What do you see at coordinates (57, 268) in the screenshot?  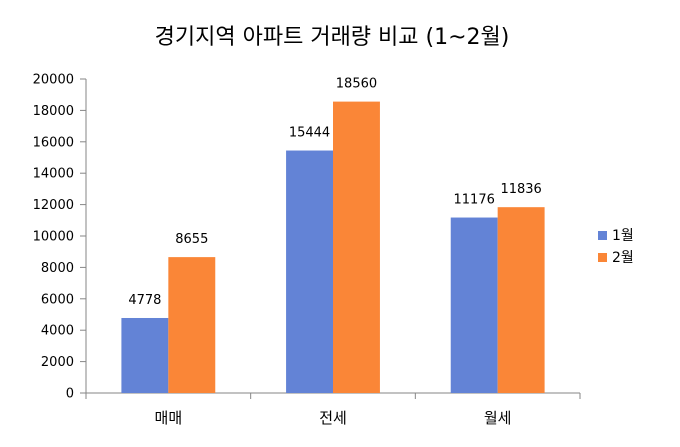 I see `y-tick-label: 8000` at bounding box center [57, 268].